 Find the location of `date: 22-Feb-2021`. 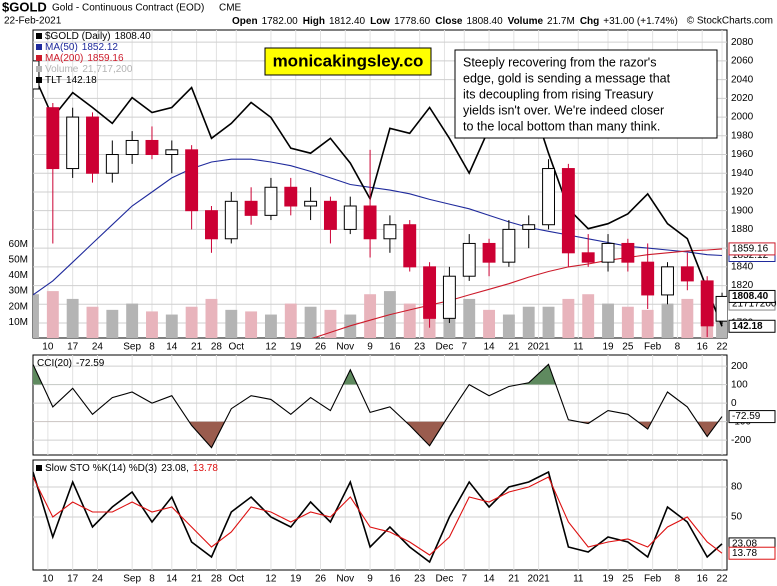

date: 22-Feb-2021 is located at coordinates (33, 21).